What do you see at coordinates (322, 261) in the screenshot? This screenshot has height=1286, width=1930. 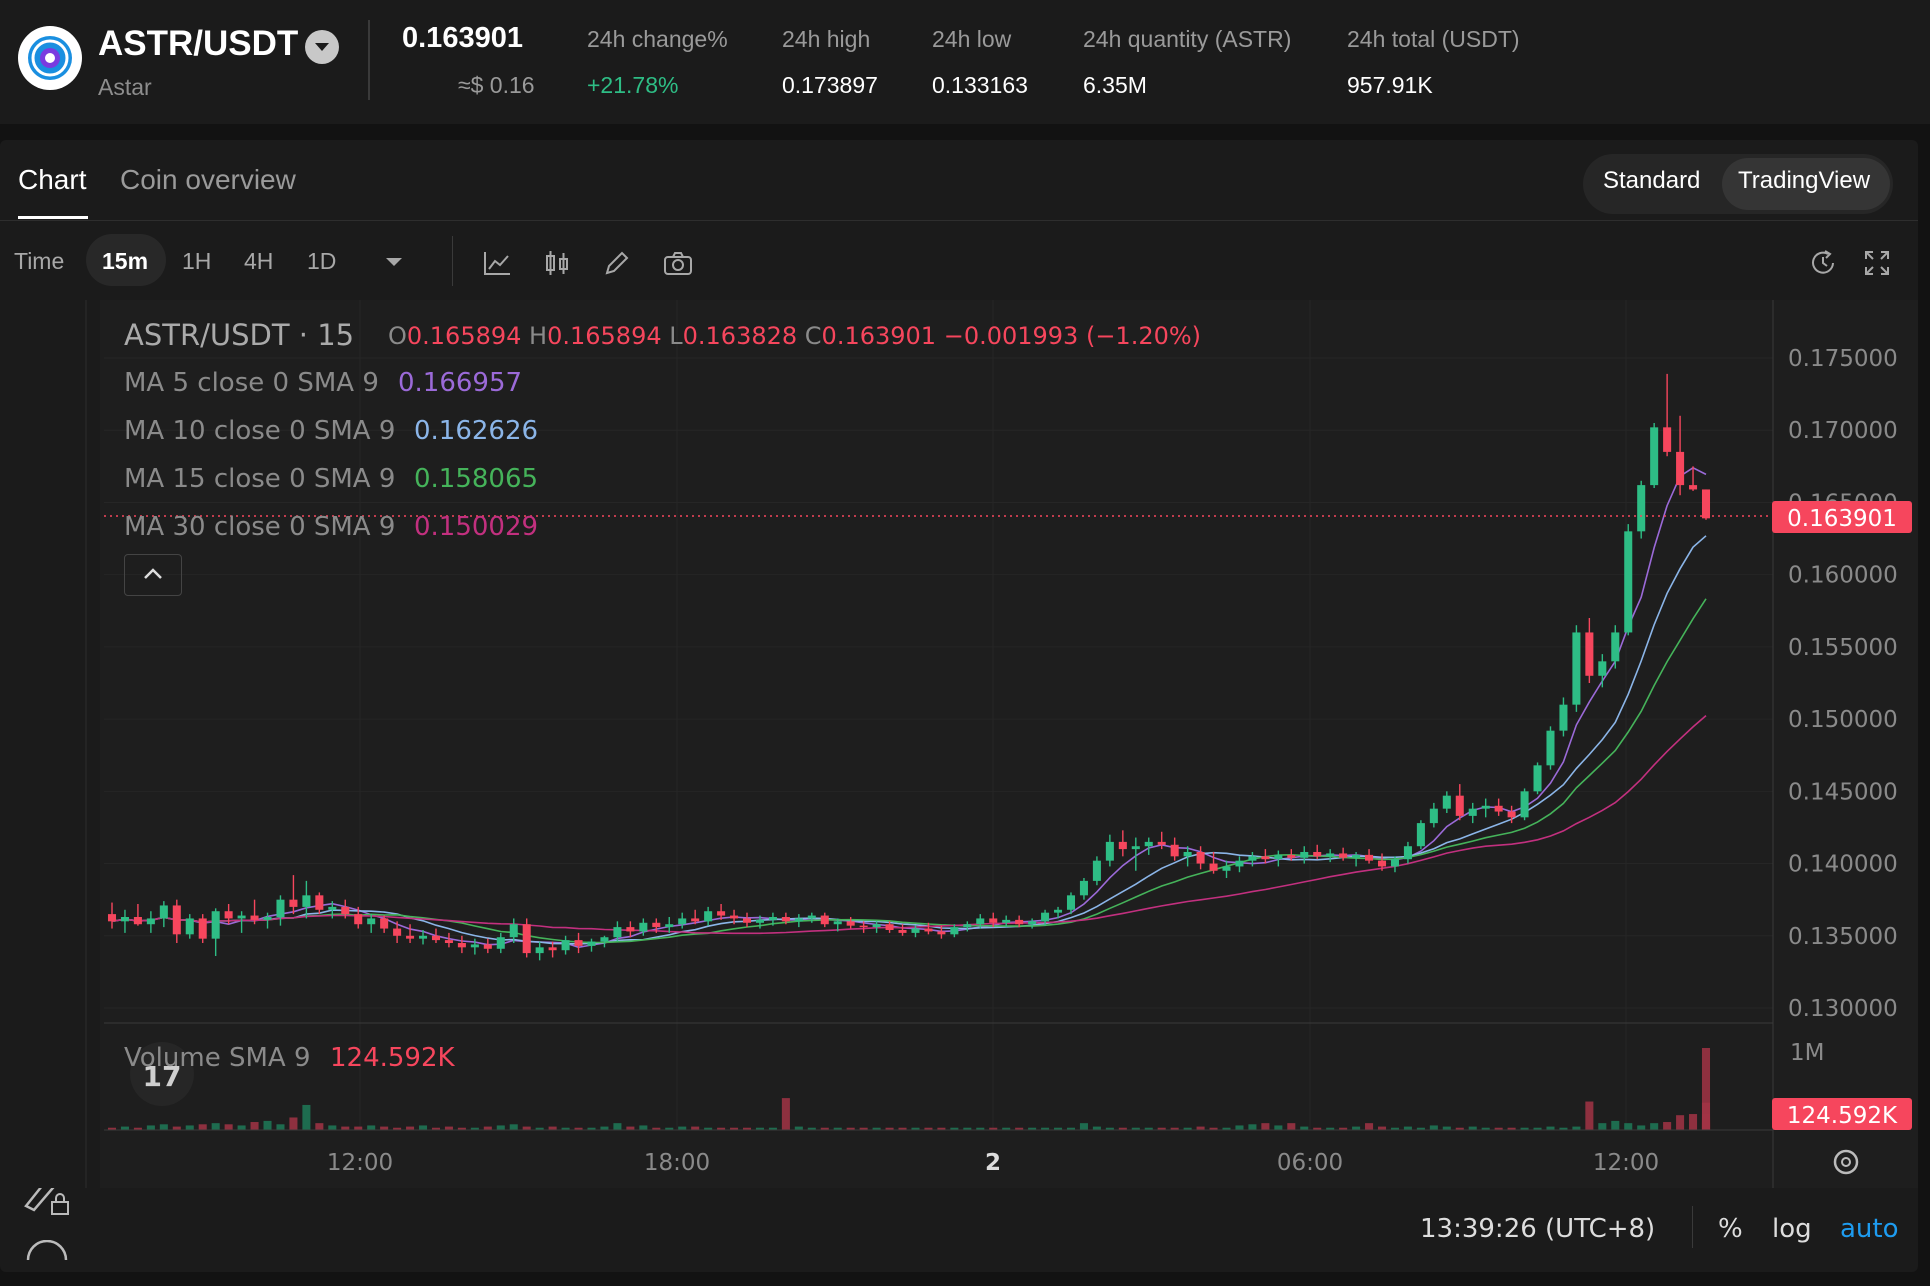 I see `timeframe-1d: 1D` at bounding box center [322, 261].